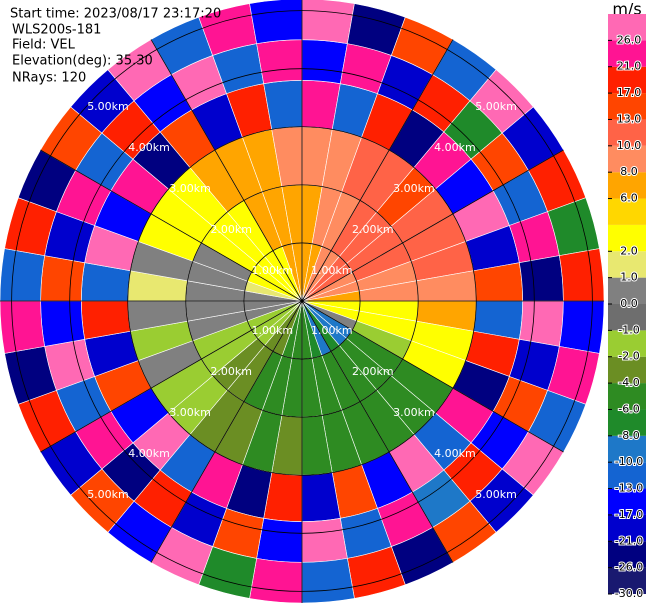 This screenshot has width=647, height=611. I want to click on colorbar-tick-label: 13.0, so click(629, 118).